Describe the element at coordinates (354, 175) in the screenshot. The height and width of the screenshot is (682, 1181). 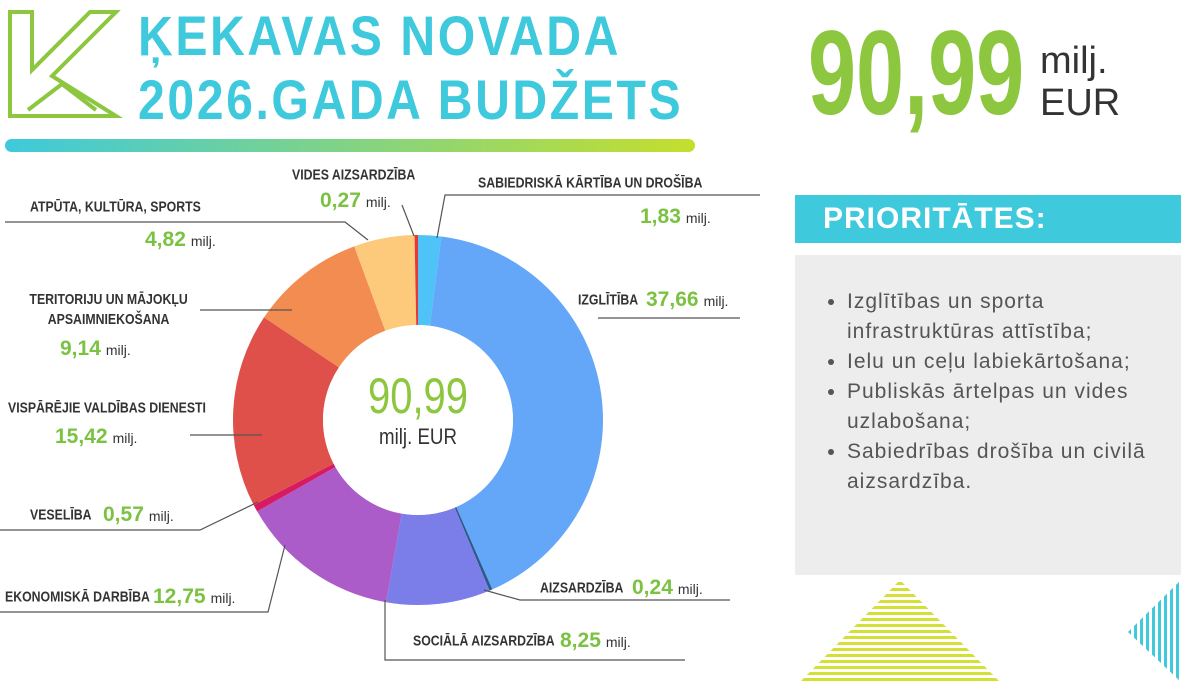
I see `category-label: VIDES AIZSARDZĪBA` at that location.